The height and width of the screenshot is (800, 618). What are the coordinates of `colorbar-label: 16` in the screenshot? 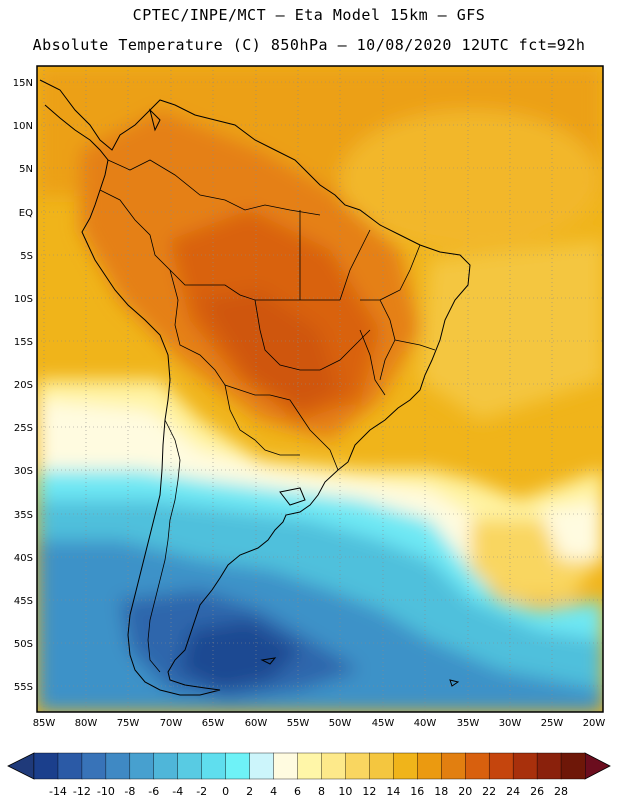 It's located at (417, 791).